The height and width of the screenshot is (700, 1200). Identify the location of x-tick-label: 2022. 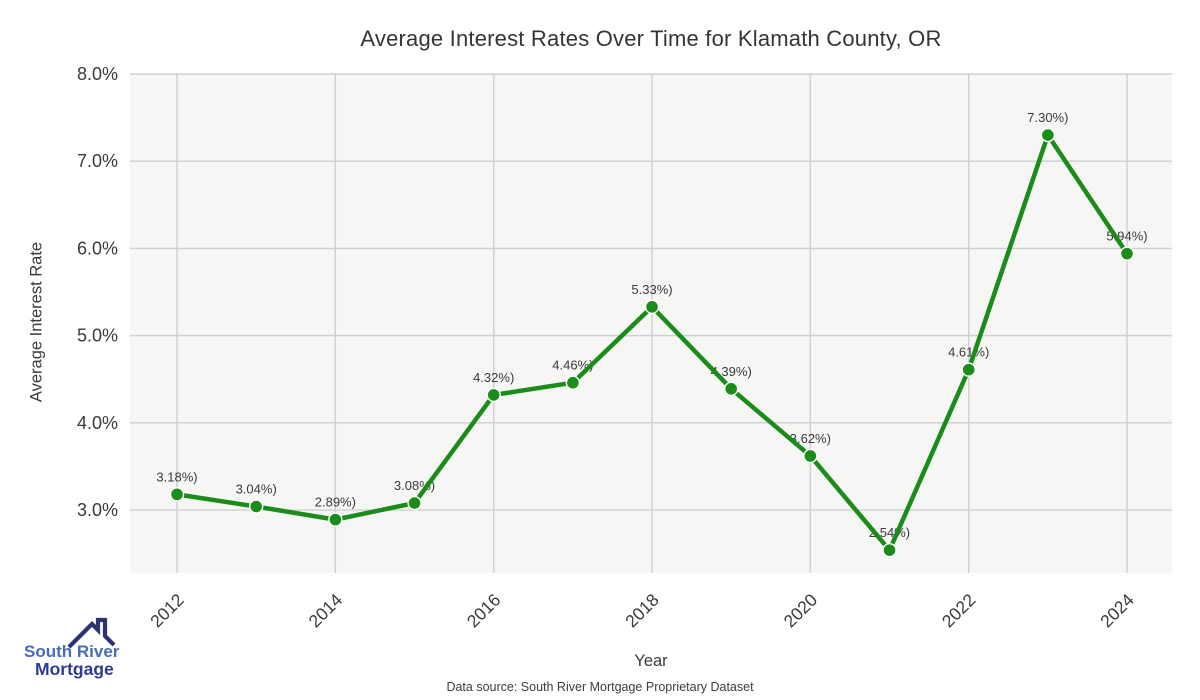
(959, 611).